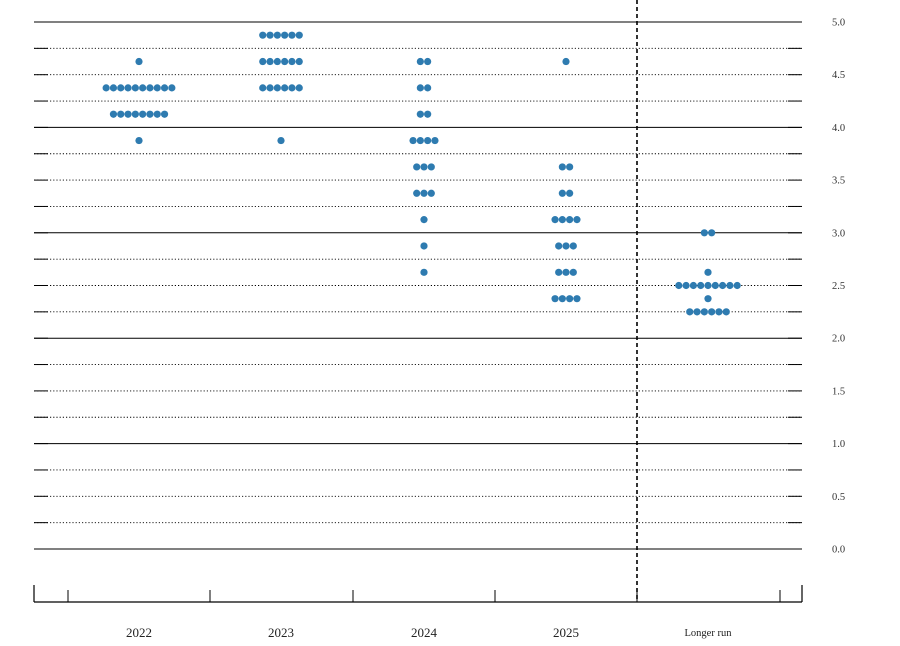  What do you see at coordinates (709, 633) in the screenshot?
I see `x-category-label: Longer run` at bounding box center [709, 633].